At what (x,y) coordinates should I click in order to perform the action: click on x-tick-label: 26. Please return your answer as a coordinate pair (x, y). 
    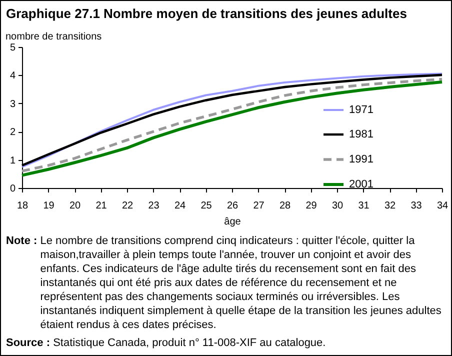
    Looking at the image, I should click on (232, 206).